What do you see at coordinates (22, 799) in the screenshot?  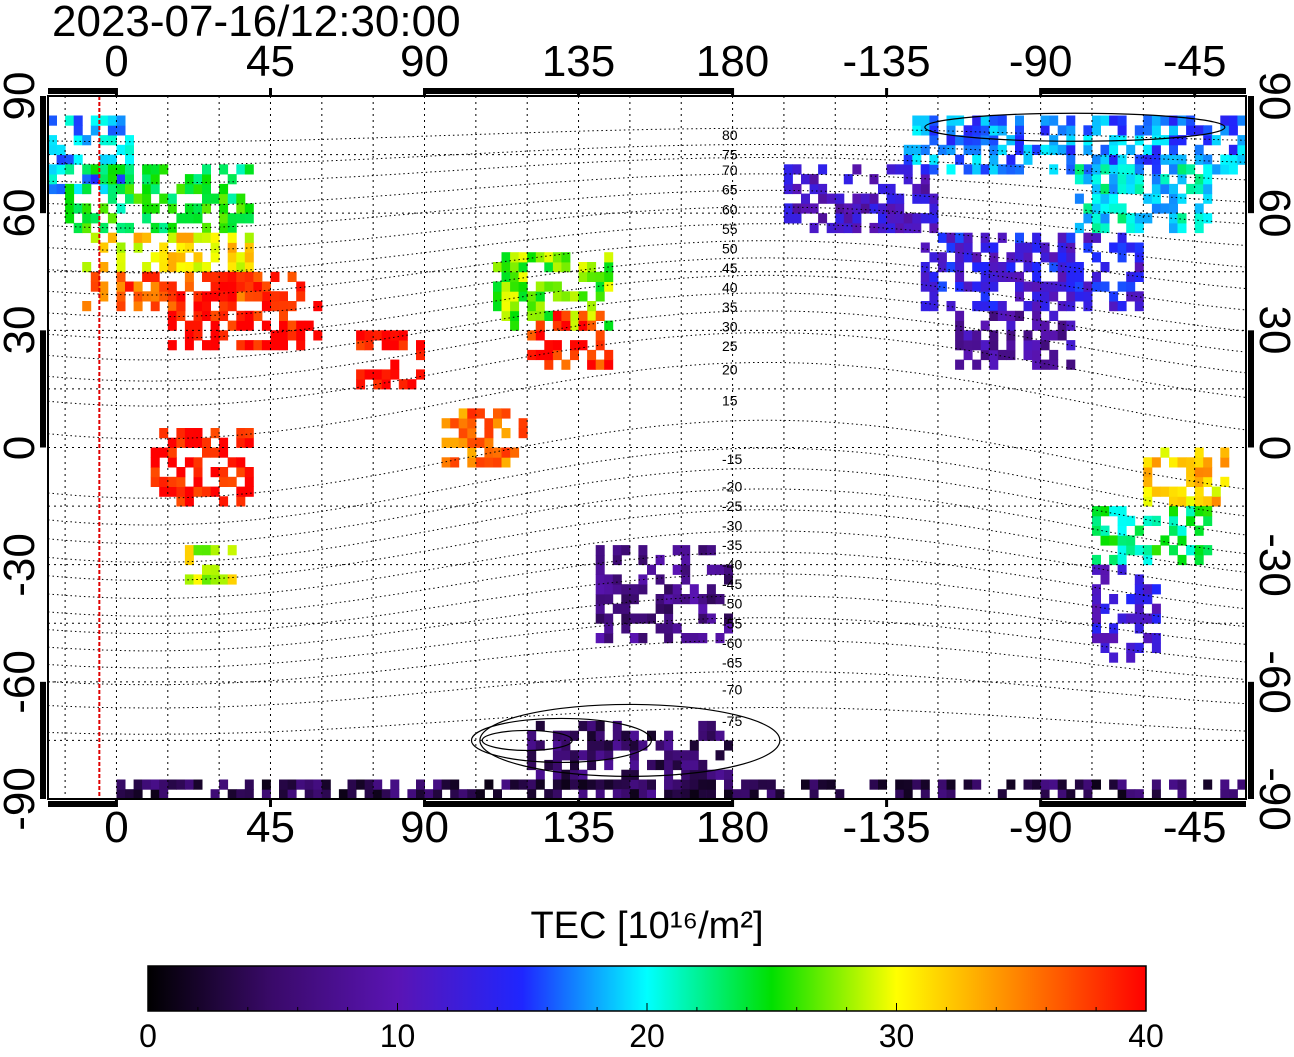 I see `left-lat-tick-label: -90` at bounding box center [22, 799].